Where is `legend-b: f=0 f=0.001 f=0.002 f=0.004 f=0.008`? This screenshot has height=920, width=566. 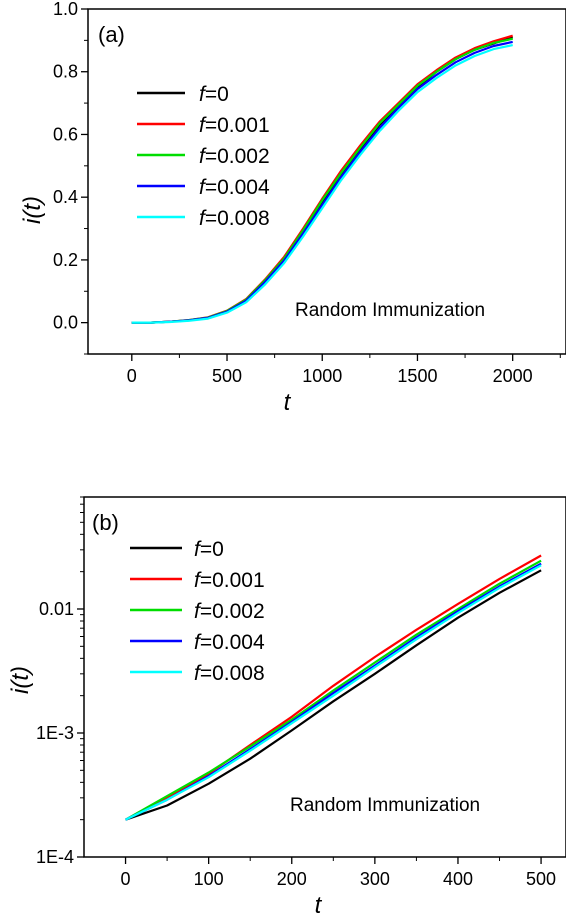 legend-b: f=0 f=0.001 f=0.002 f=0.004 f=0.008 is located at coordinates (197, 611).